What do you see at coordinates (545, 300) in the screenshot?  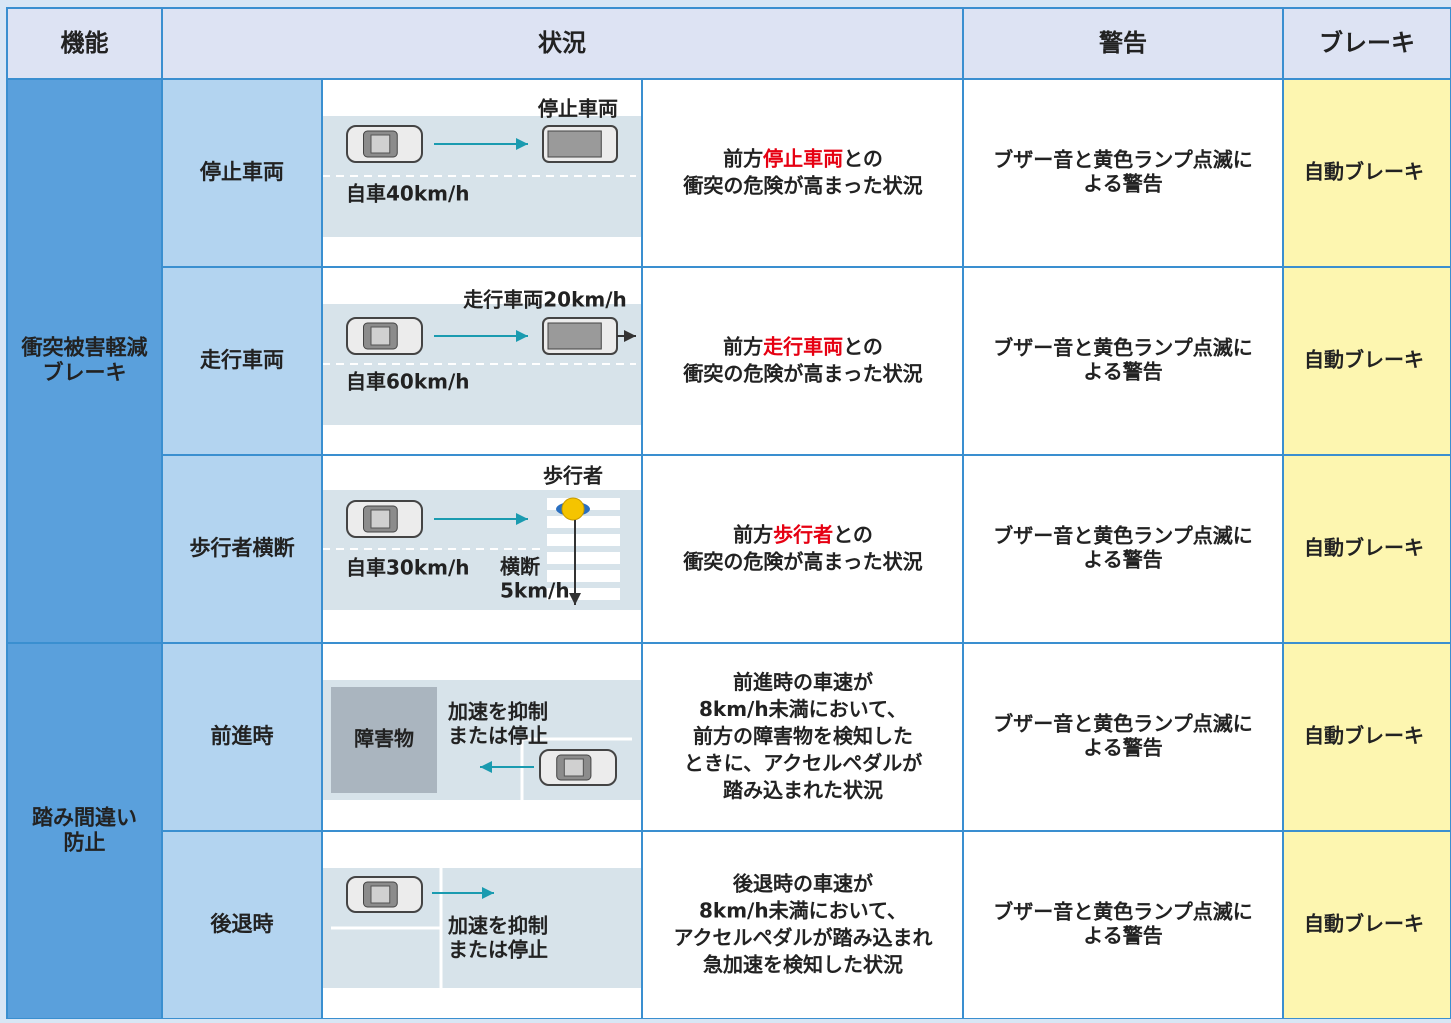 I see `diagram-label: 走行車両20km/h` at bounding box center [545, 300].